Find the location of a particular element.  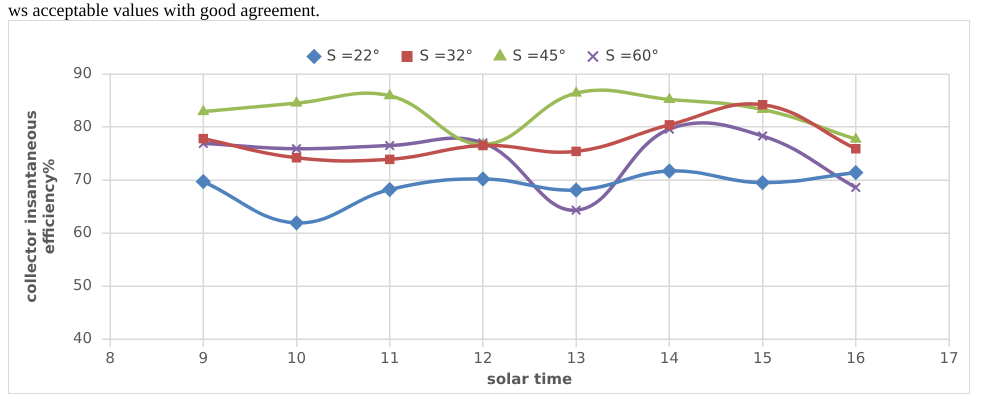

x-tick-label: 15 is located at coordinates (762, 357).